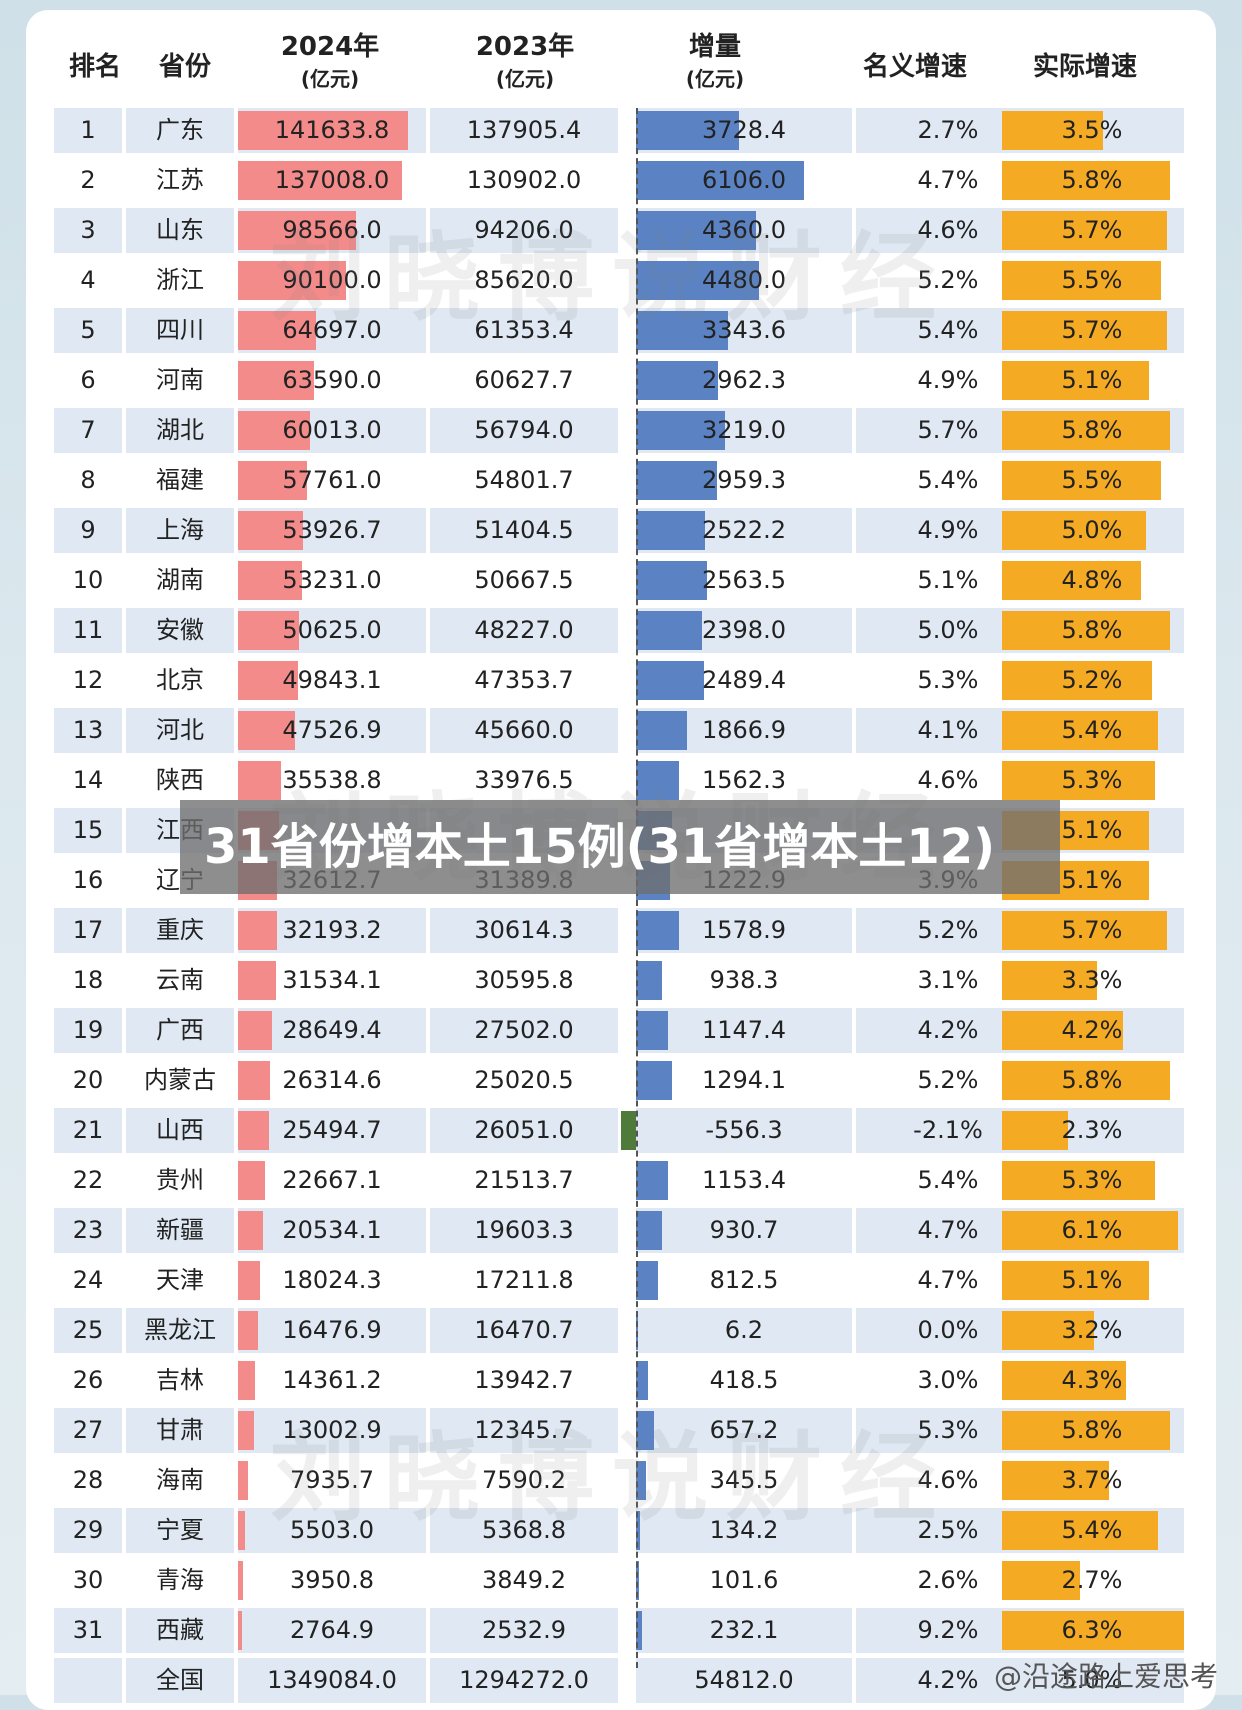  I want to click on cell-nominal: -2.1%, so click(948, 1130).